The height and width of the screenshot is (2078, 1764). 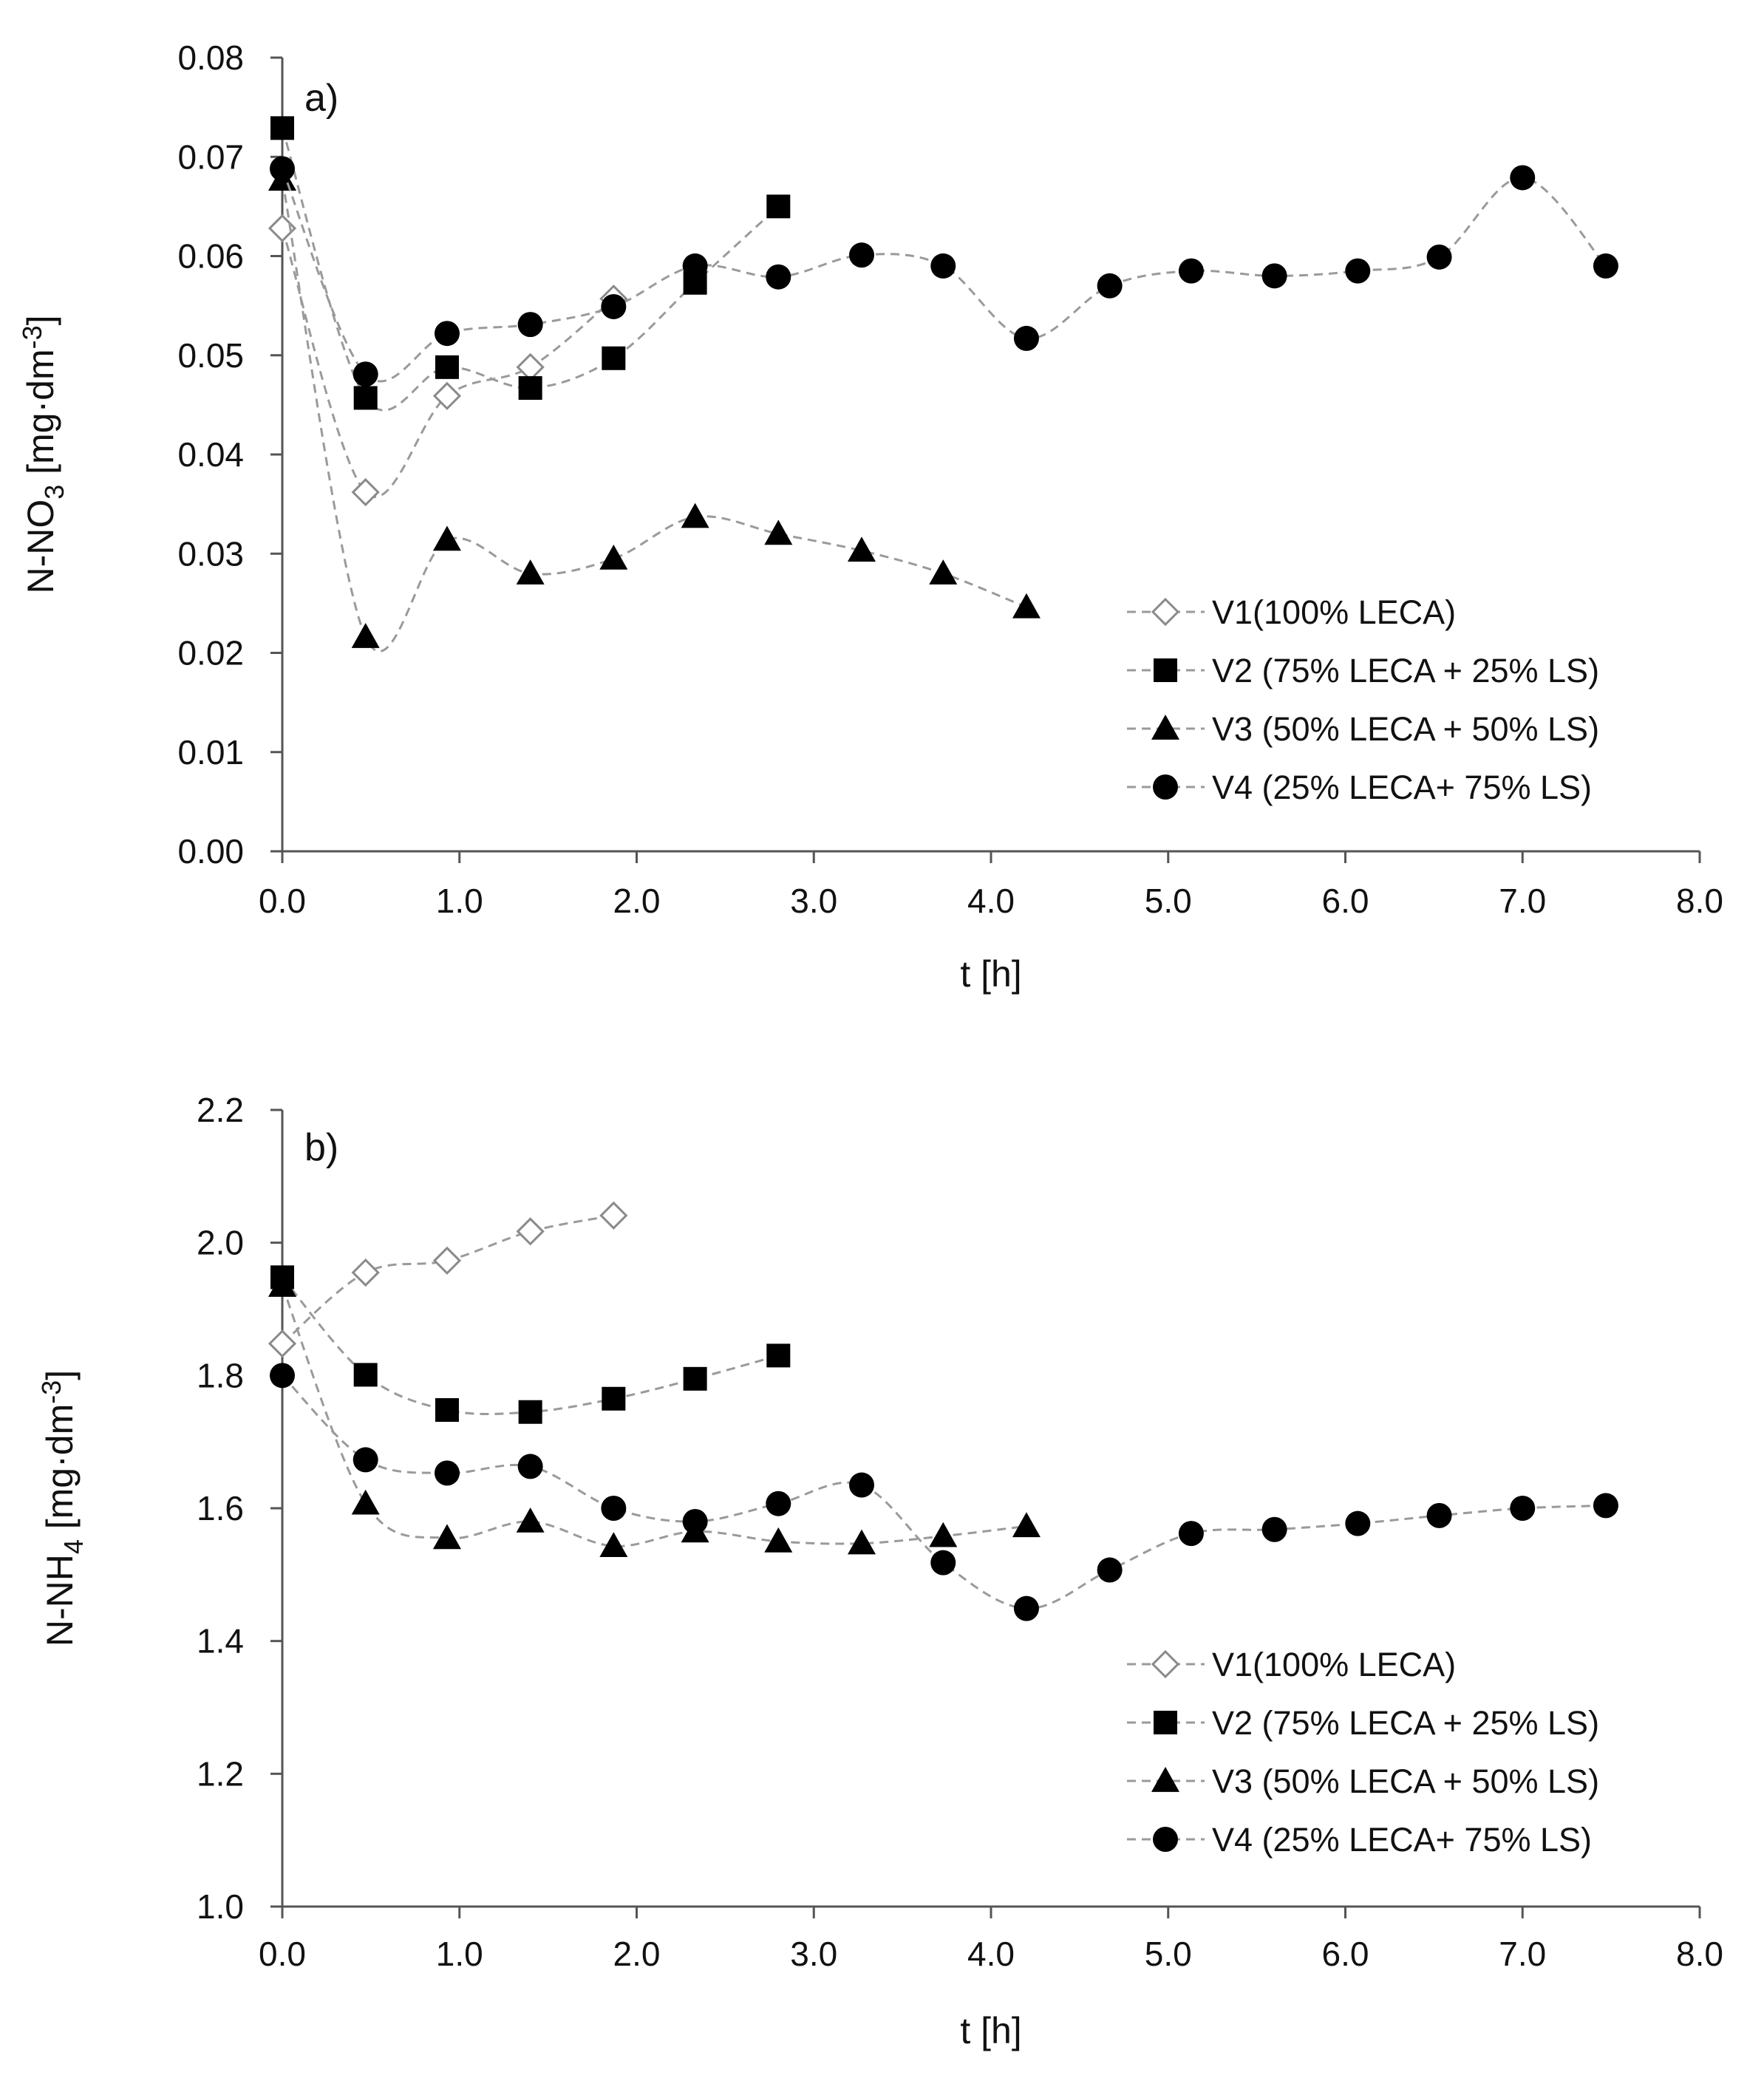 What do you see at coordinates (1523, 1954) in the screenshot?
I see `x-tick-label: 7.0` at bounding box center [1523, 1954].